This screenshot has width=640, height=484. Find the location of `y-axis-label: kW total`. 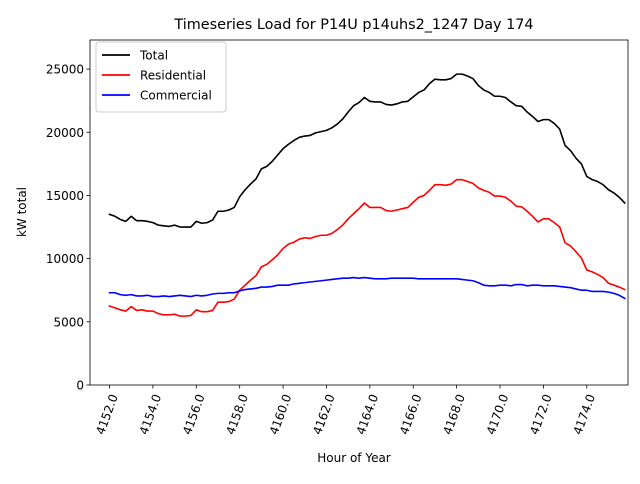

y-axis-label: kW total is located at coordinates (22, 212).